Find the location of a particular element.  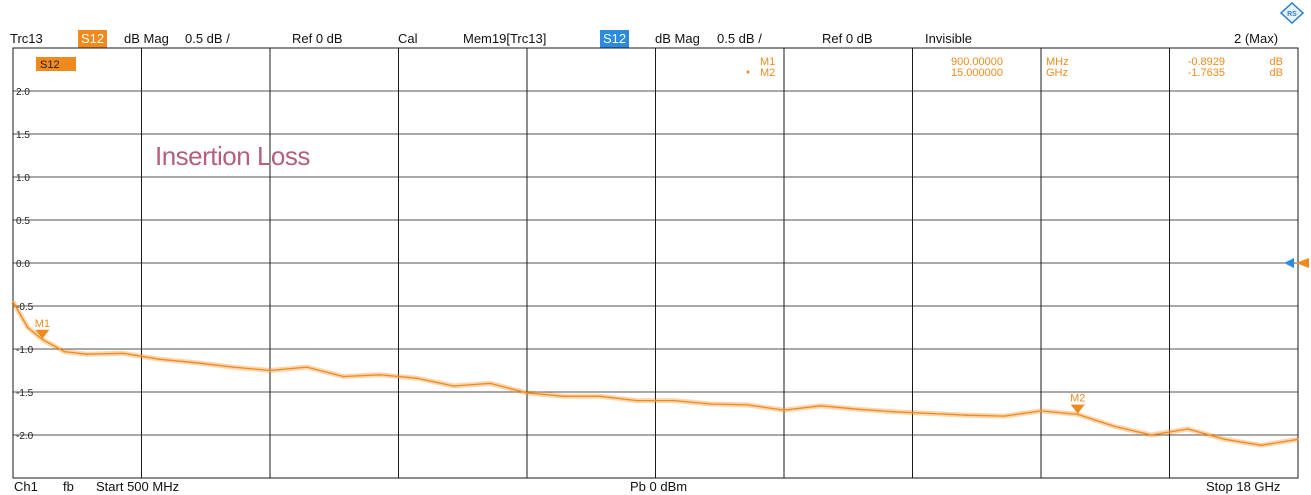

plot-labels: S12 Insertion Loss is located at coordinates (173, 114).